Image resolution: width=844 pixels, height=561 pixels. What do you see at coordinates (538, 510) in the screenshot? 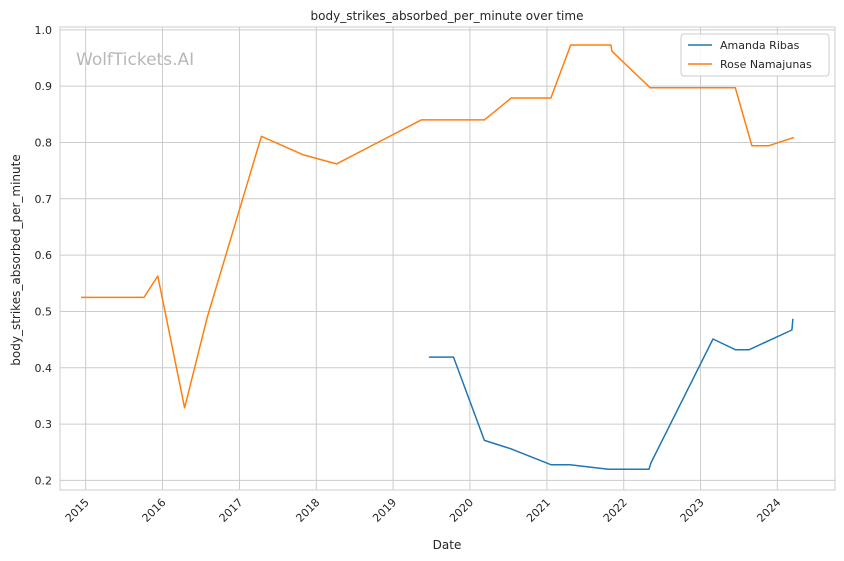
I see `x-tick-label: 2021` at bounding box center [538, 510].